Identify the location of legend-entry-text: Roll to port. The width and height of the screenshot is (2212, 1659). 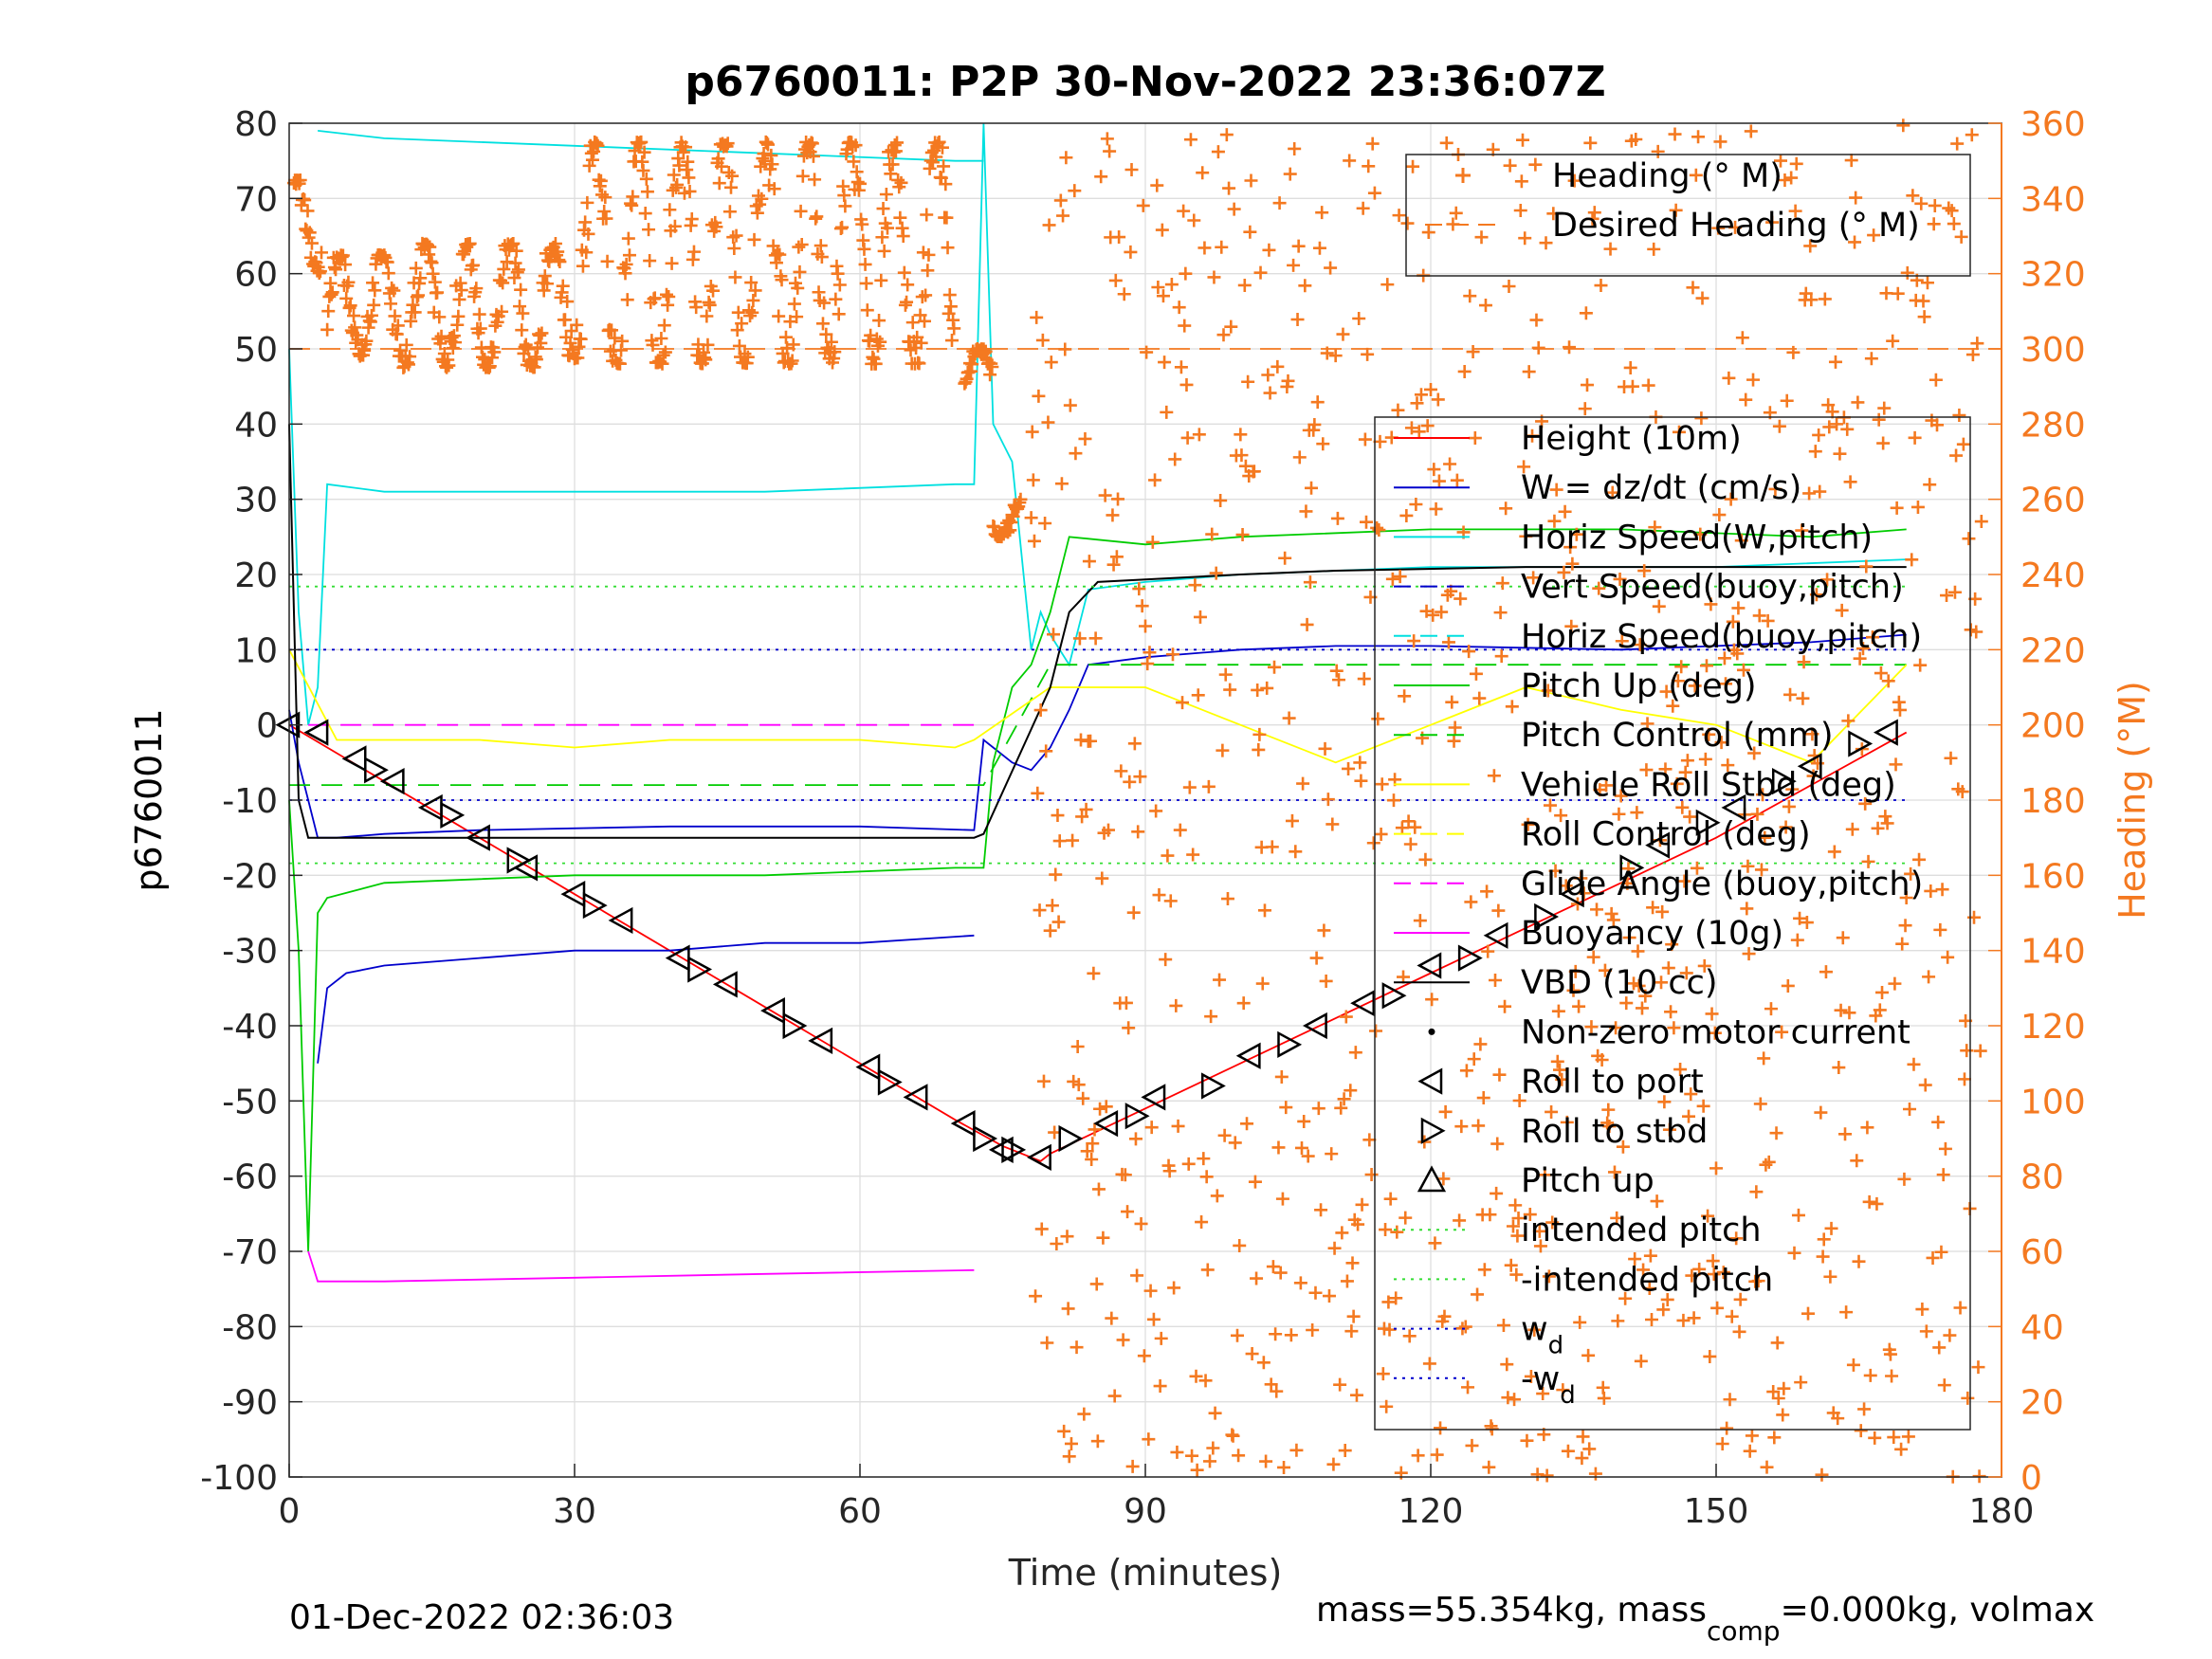
(1612, 1083).